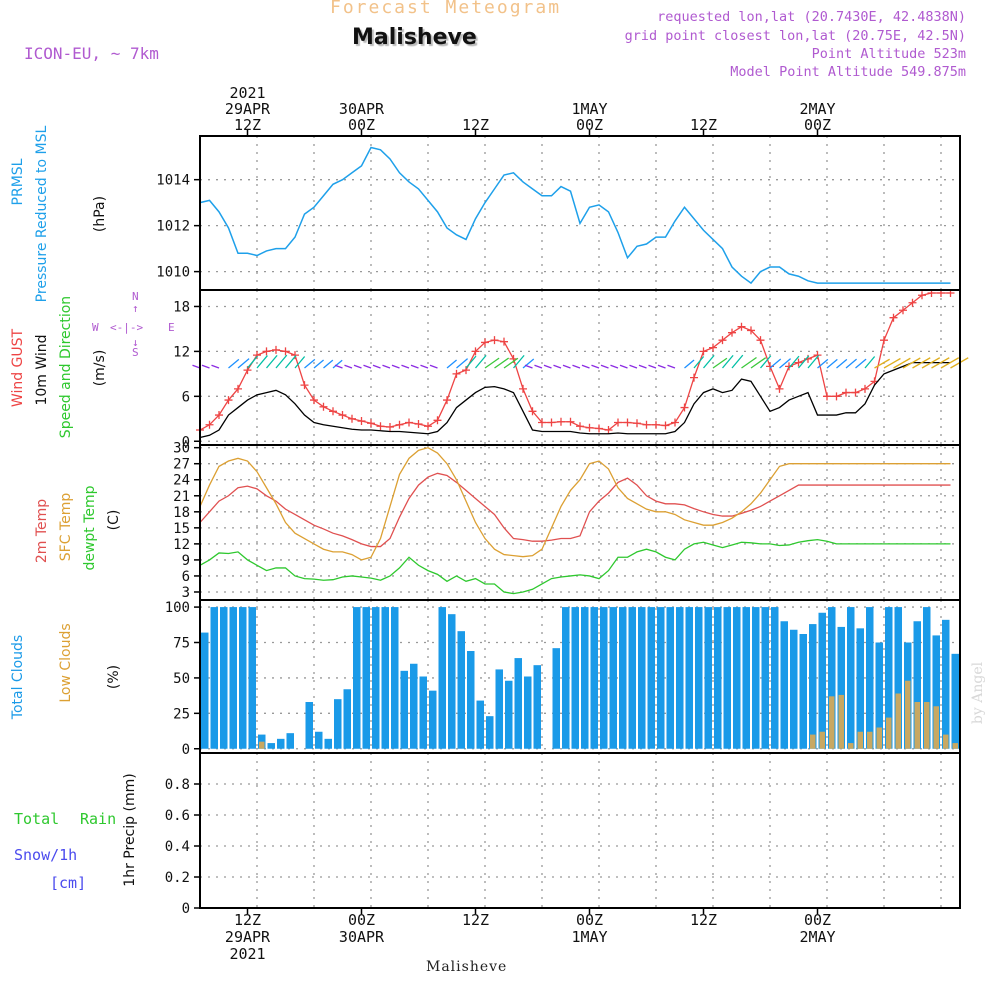 Image resolution: width=1000 pixels, height=1000 pixels. Describe the element at coordinates (575, 361) in the screenshot. I see `gust-line` at that location.